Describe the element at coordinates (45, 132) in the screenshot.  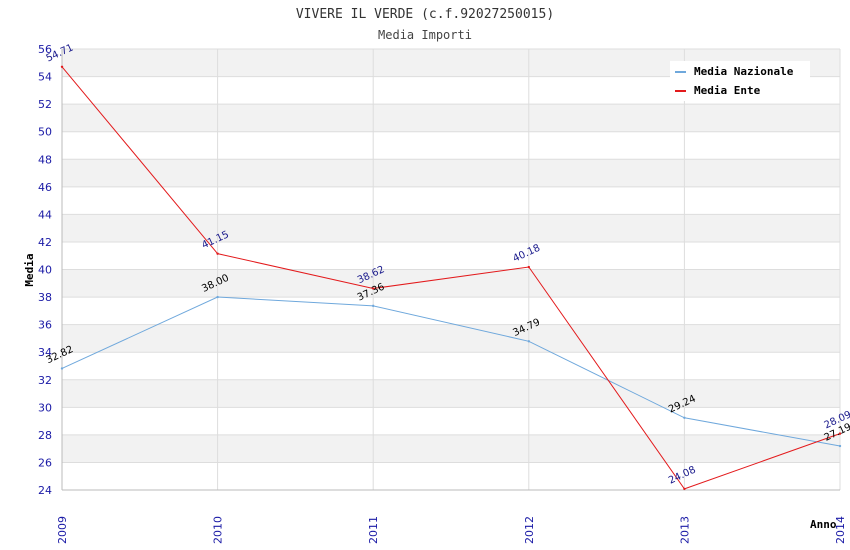
I see `y-tick-label: 50` at that location.